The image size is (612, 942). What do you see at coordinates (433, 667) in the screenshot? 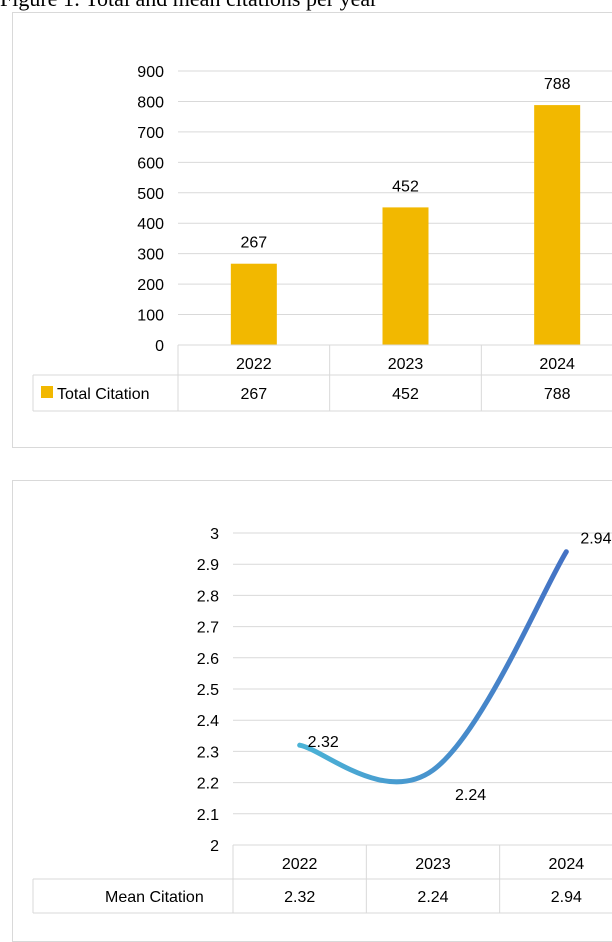
I see `mean-citation-line` at bounding box center [433, 667].